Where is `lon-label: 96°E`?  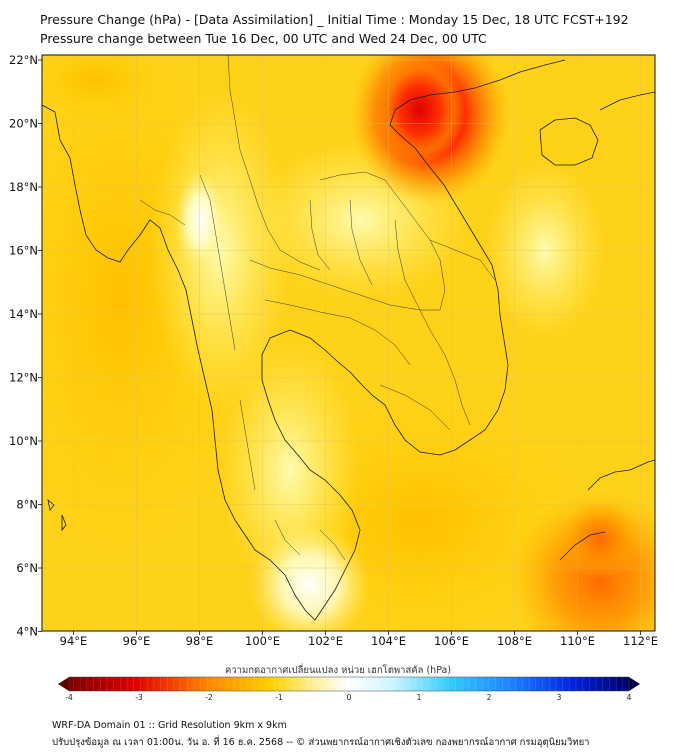
lon-label: 96°E is located at coordinates (137, 641).